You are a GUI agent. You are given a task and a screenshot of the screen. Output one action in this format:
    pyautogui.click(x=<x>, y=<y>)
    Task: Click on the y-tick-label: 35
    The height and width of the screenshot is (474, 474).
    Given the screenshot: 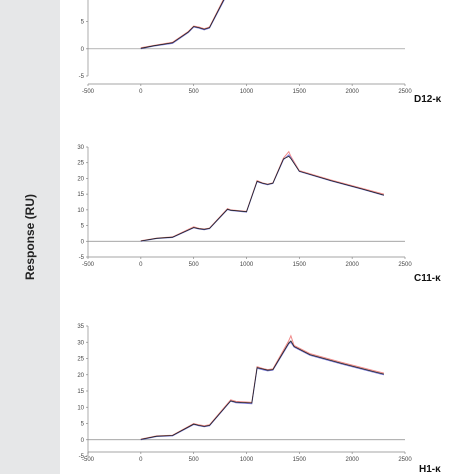 What is the action you would take?
    pyautogui.click(x=80, y=327)
    